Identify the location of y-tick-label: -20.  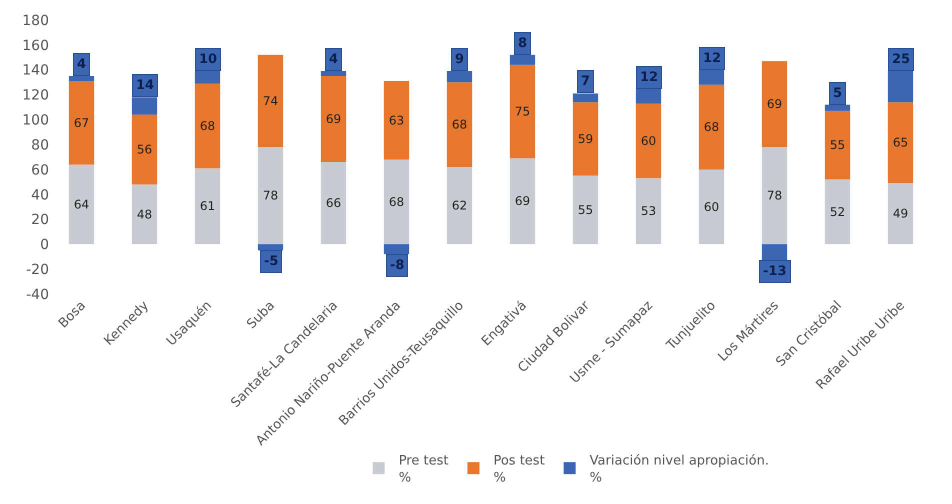
(37, 270).